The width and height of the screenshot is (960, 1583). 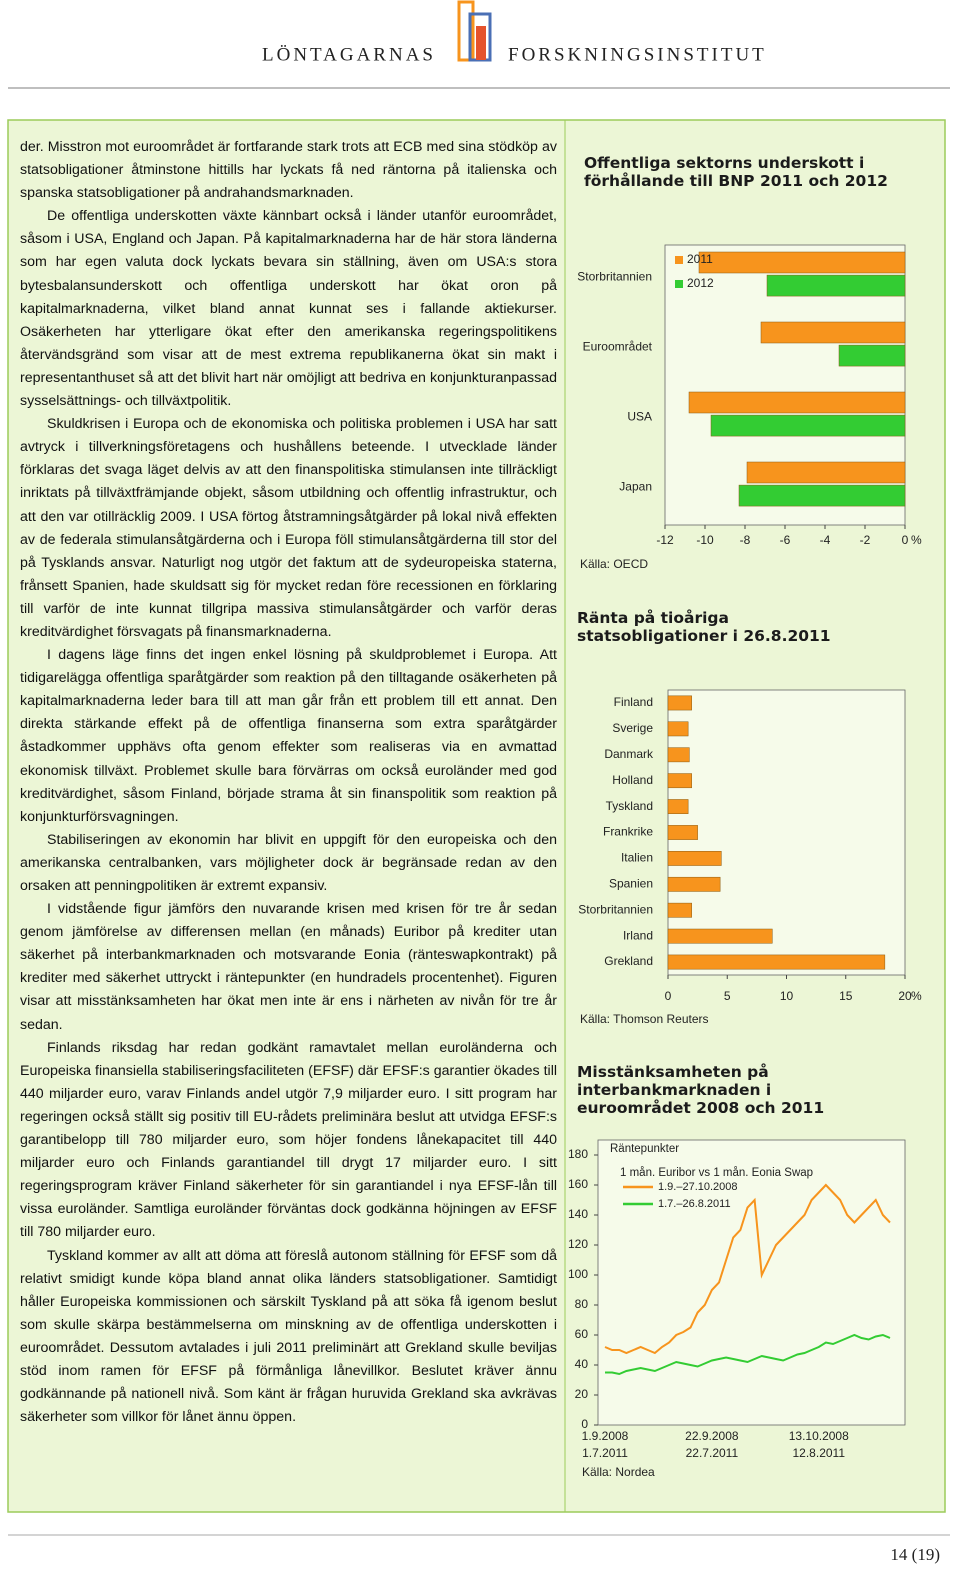 I want to click on legend-label: 2011, so click(x=700, y=259).